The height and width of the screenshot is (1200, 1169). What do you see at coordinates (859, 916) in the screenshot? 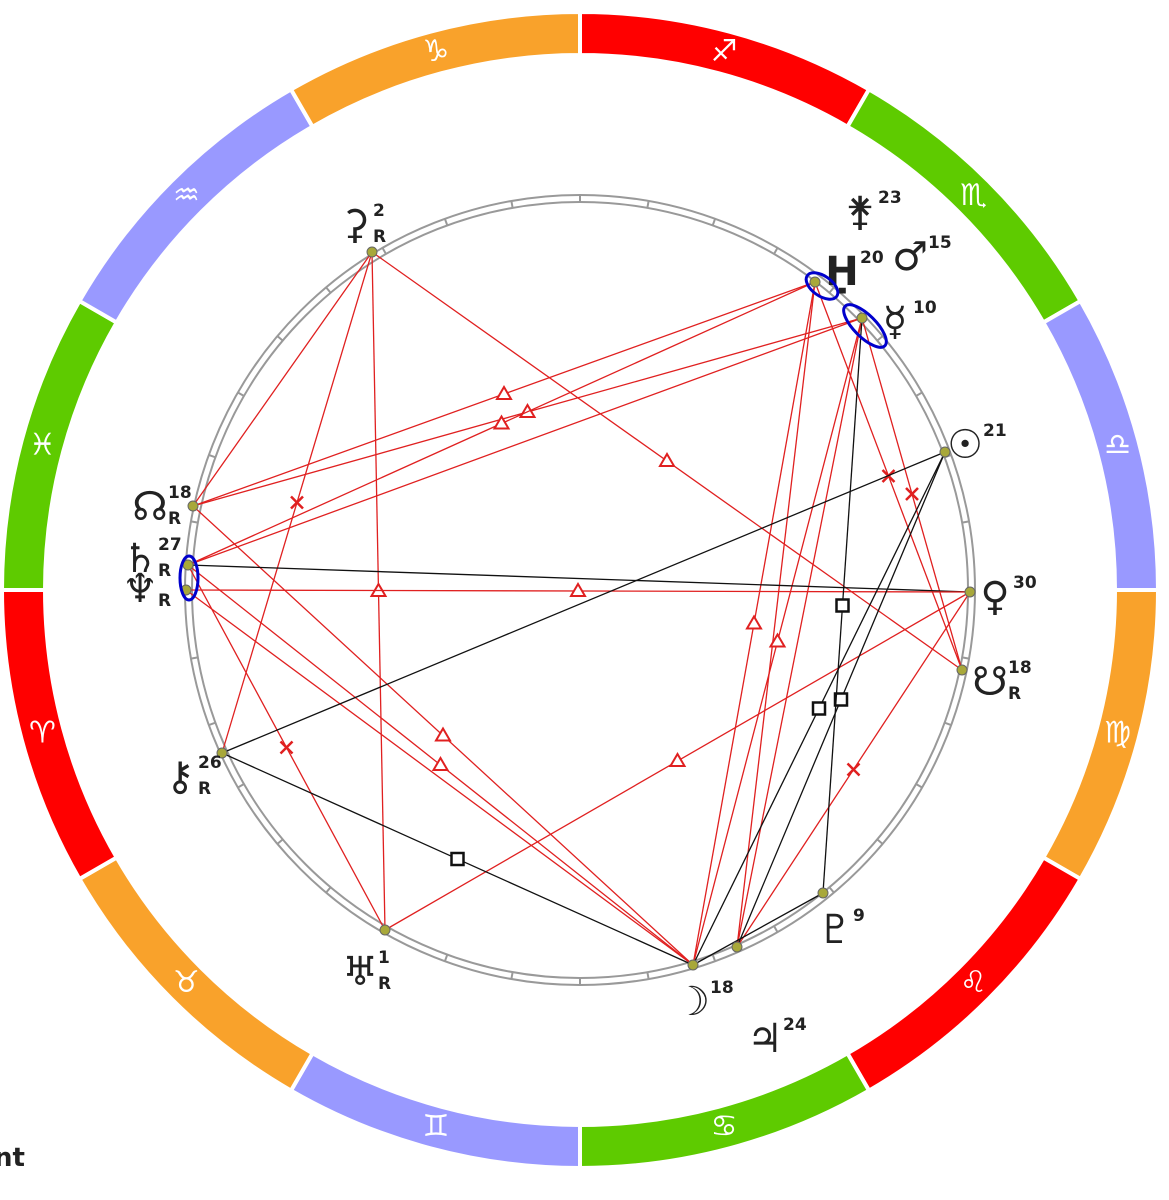
I see `planet-degree: 9` at bounding box center [859, 916].